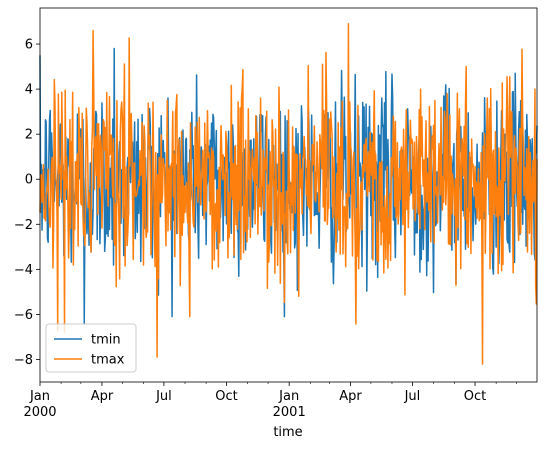 Image resolution: width=546 pixels, height=449 pixels. Describe the element at coordinates (29, 45) in the screenshot. I see `y-tick-label: 6` at that location.